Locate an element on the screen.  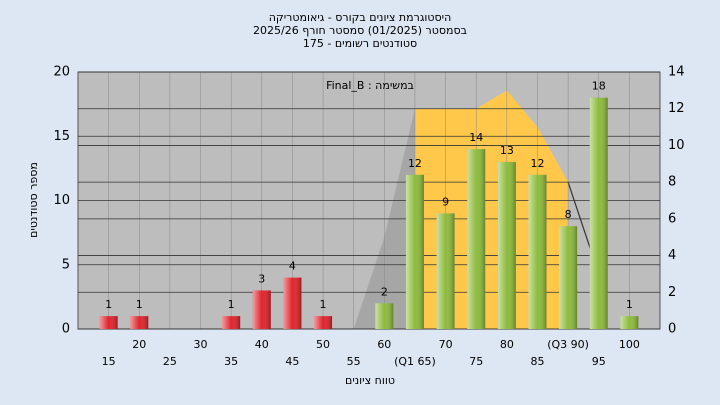
y2-tick-label: 2 is located at coordinates (672, 292).